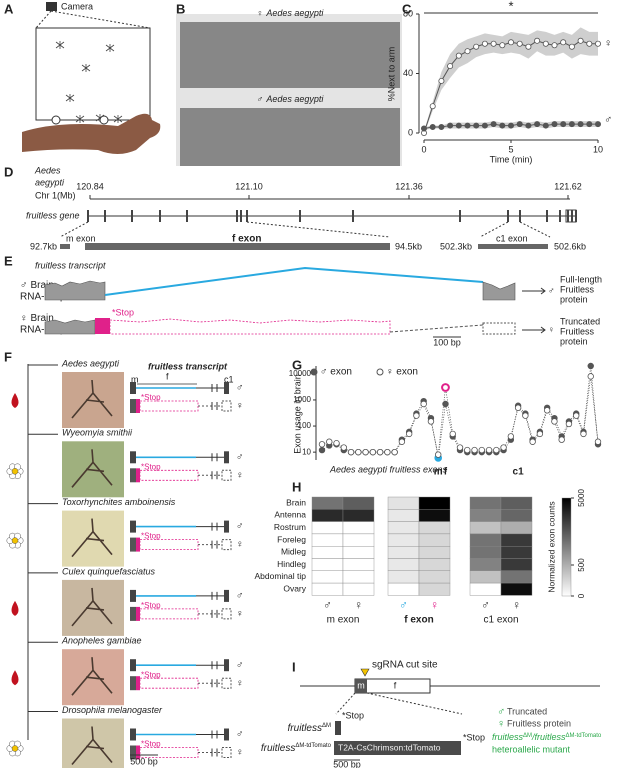 The height and width of the screenshot is (768, 617). I want to click on genotype-sup: ΔM, so click(527, 736).